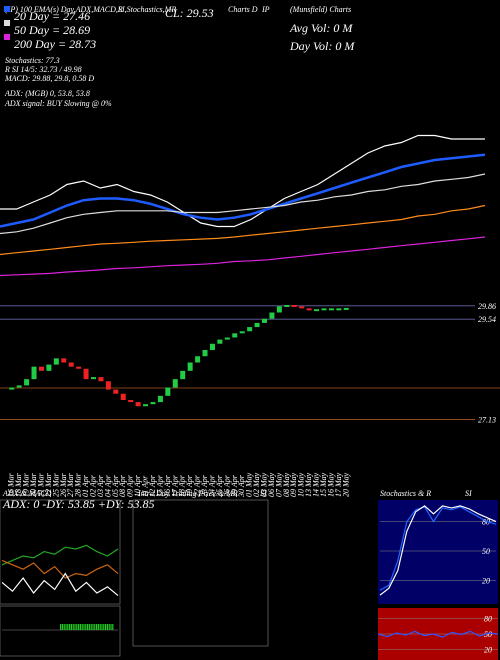  Describe the element at coordinates (32, 60) in the screenshot. I see `annotation: Stochastics: 77.3` at that location.